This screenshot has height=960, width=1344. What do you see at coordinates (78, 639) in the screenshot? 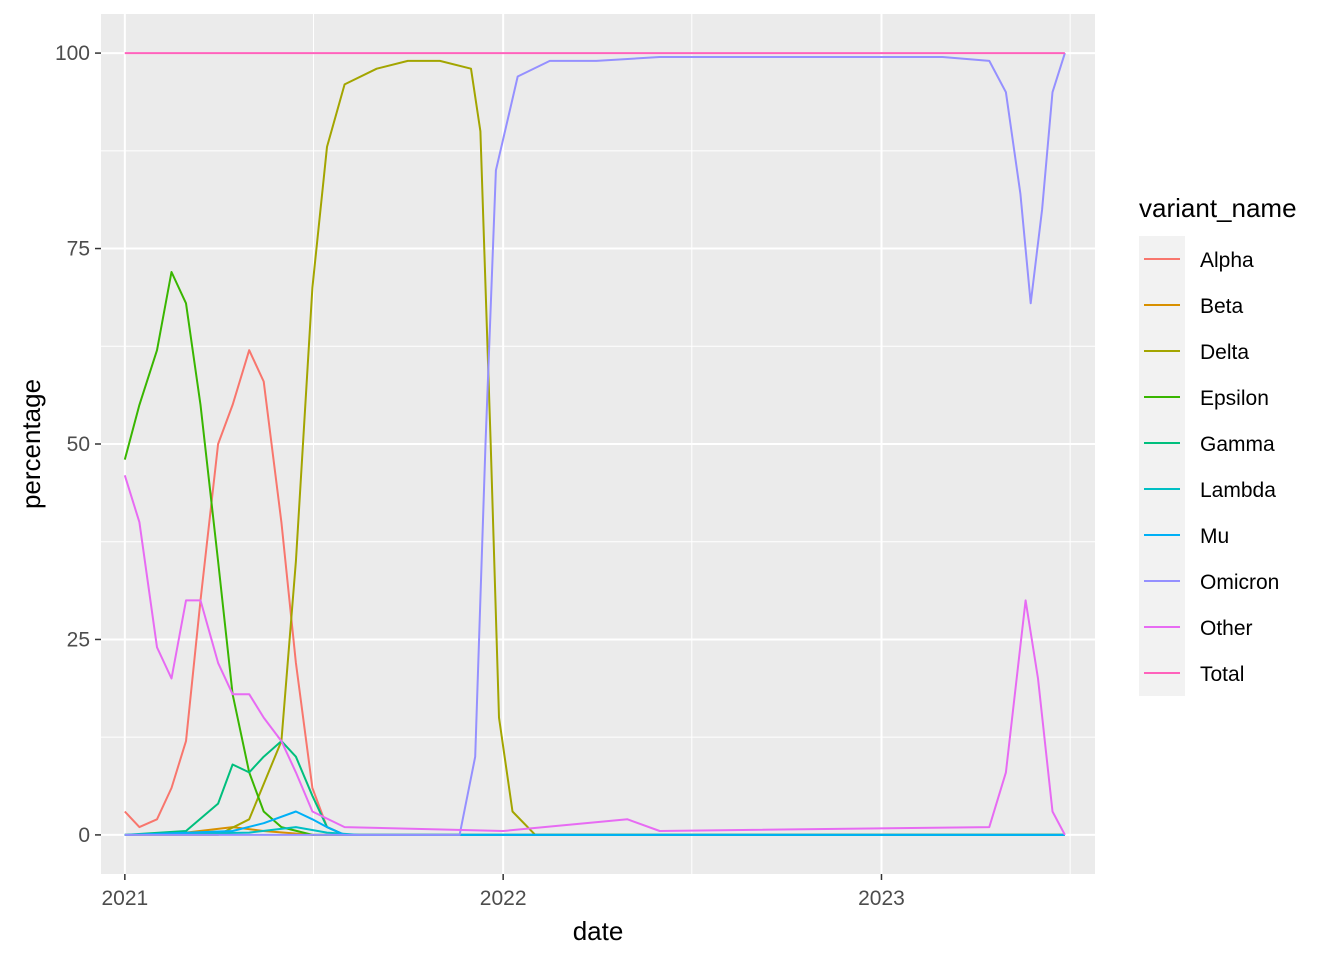
I see `y-tick-label: 25` at bounding box center [78, 639].